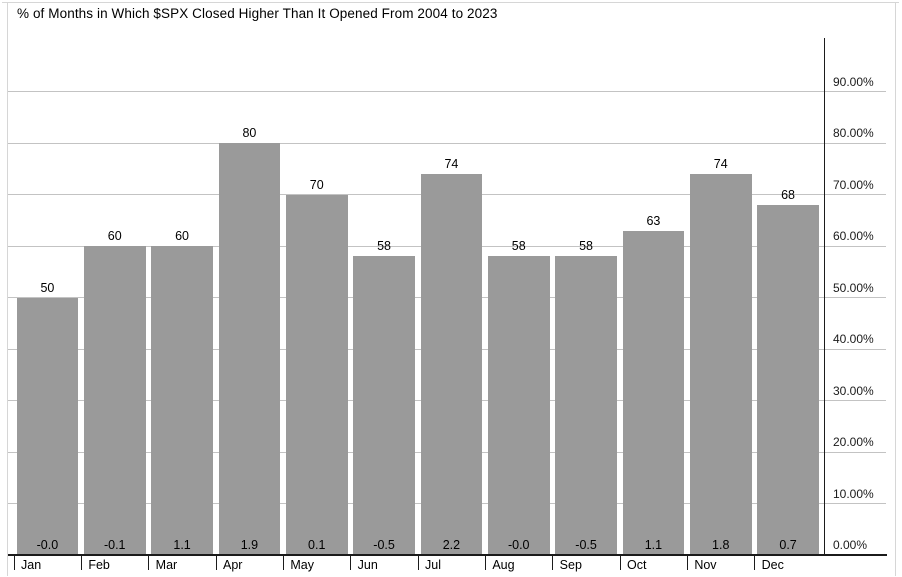 The width and height of the screenshot is (902, 577). I want to click on y-axis-tick-label: 70.00%, so click(853, 184).